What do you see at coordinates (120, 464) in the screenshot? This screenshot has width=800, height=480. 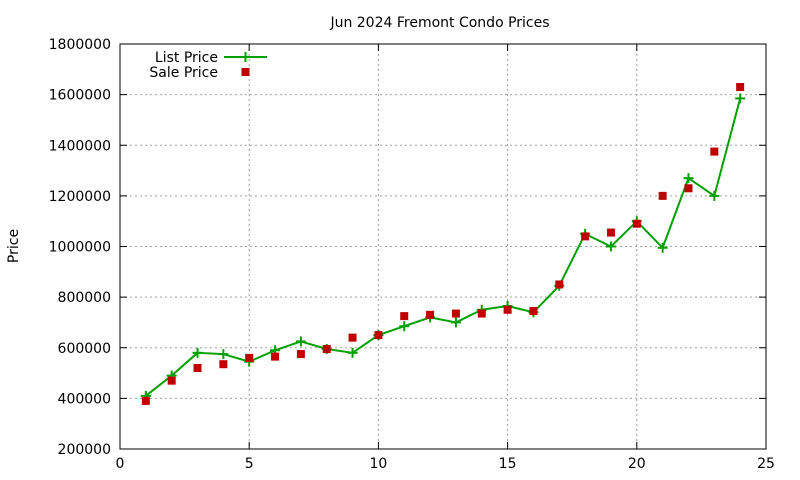 I see `x-tick-label: 0` at bounding box center [120, 464].